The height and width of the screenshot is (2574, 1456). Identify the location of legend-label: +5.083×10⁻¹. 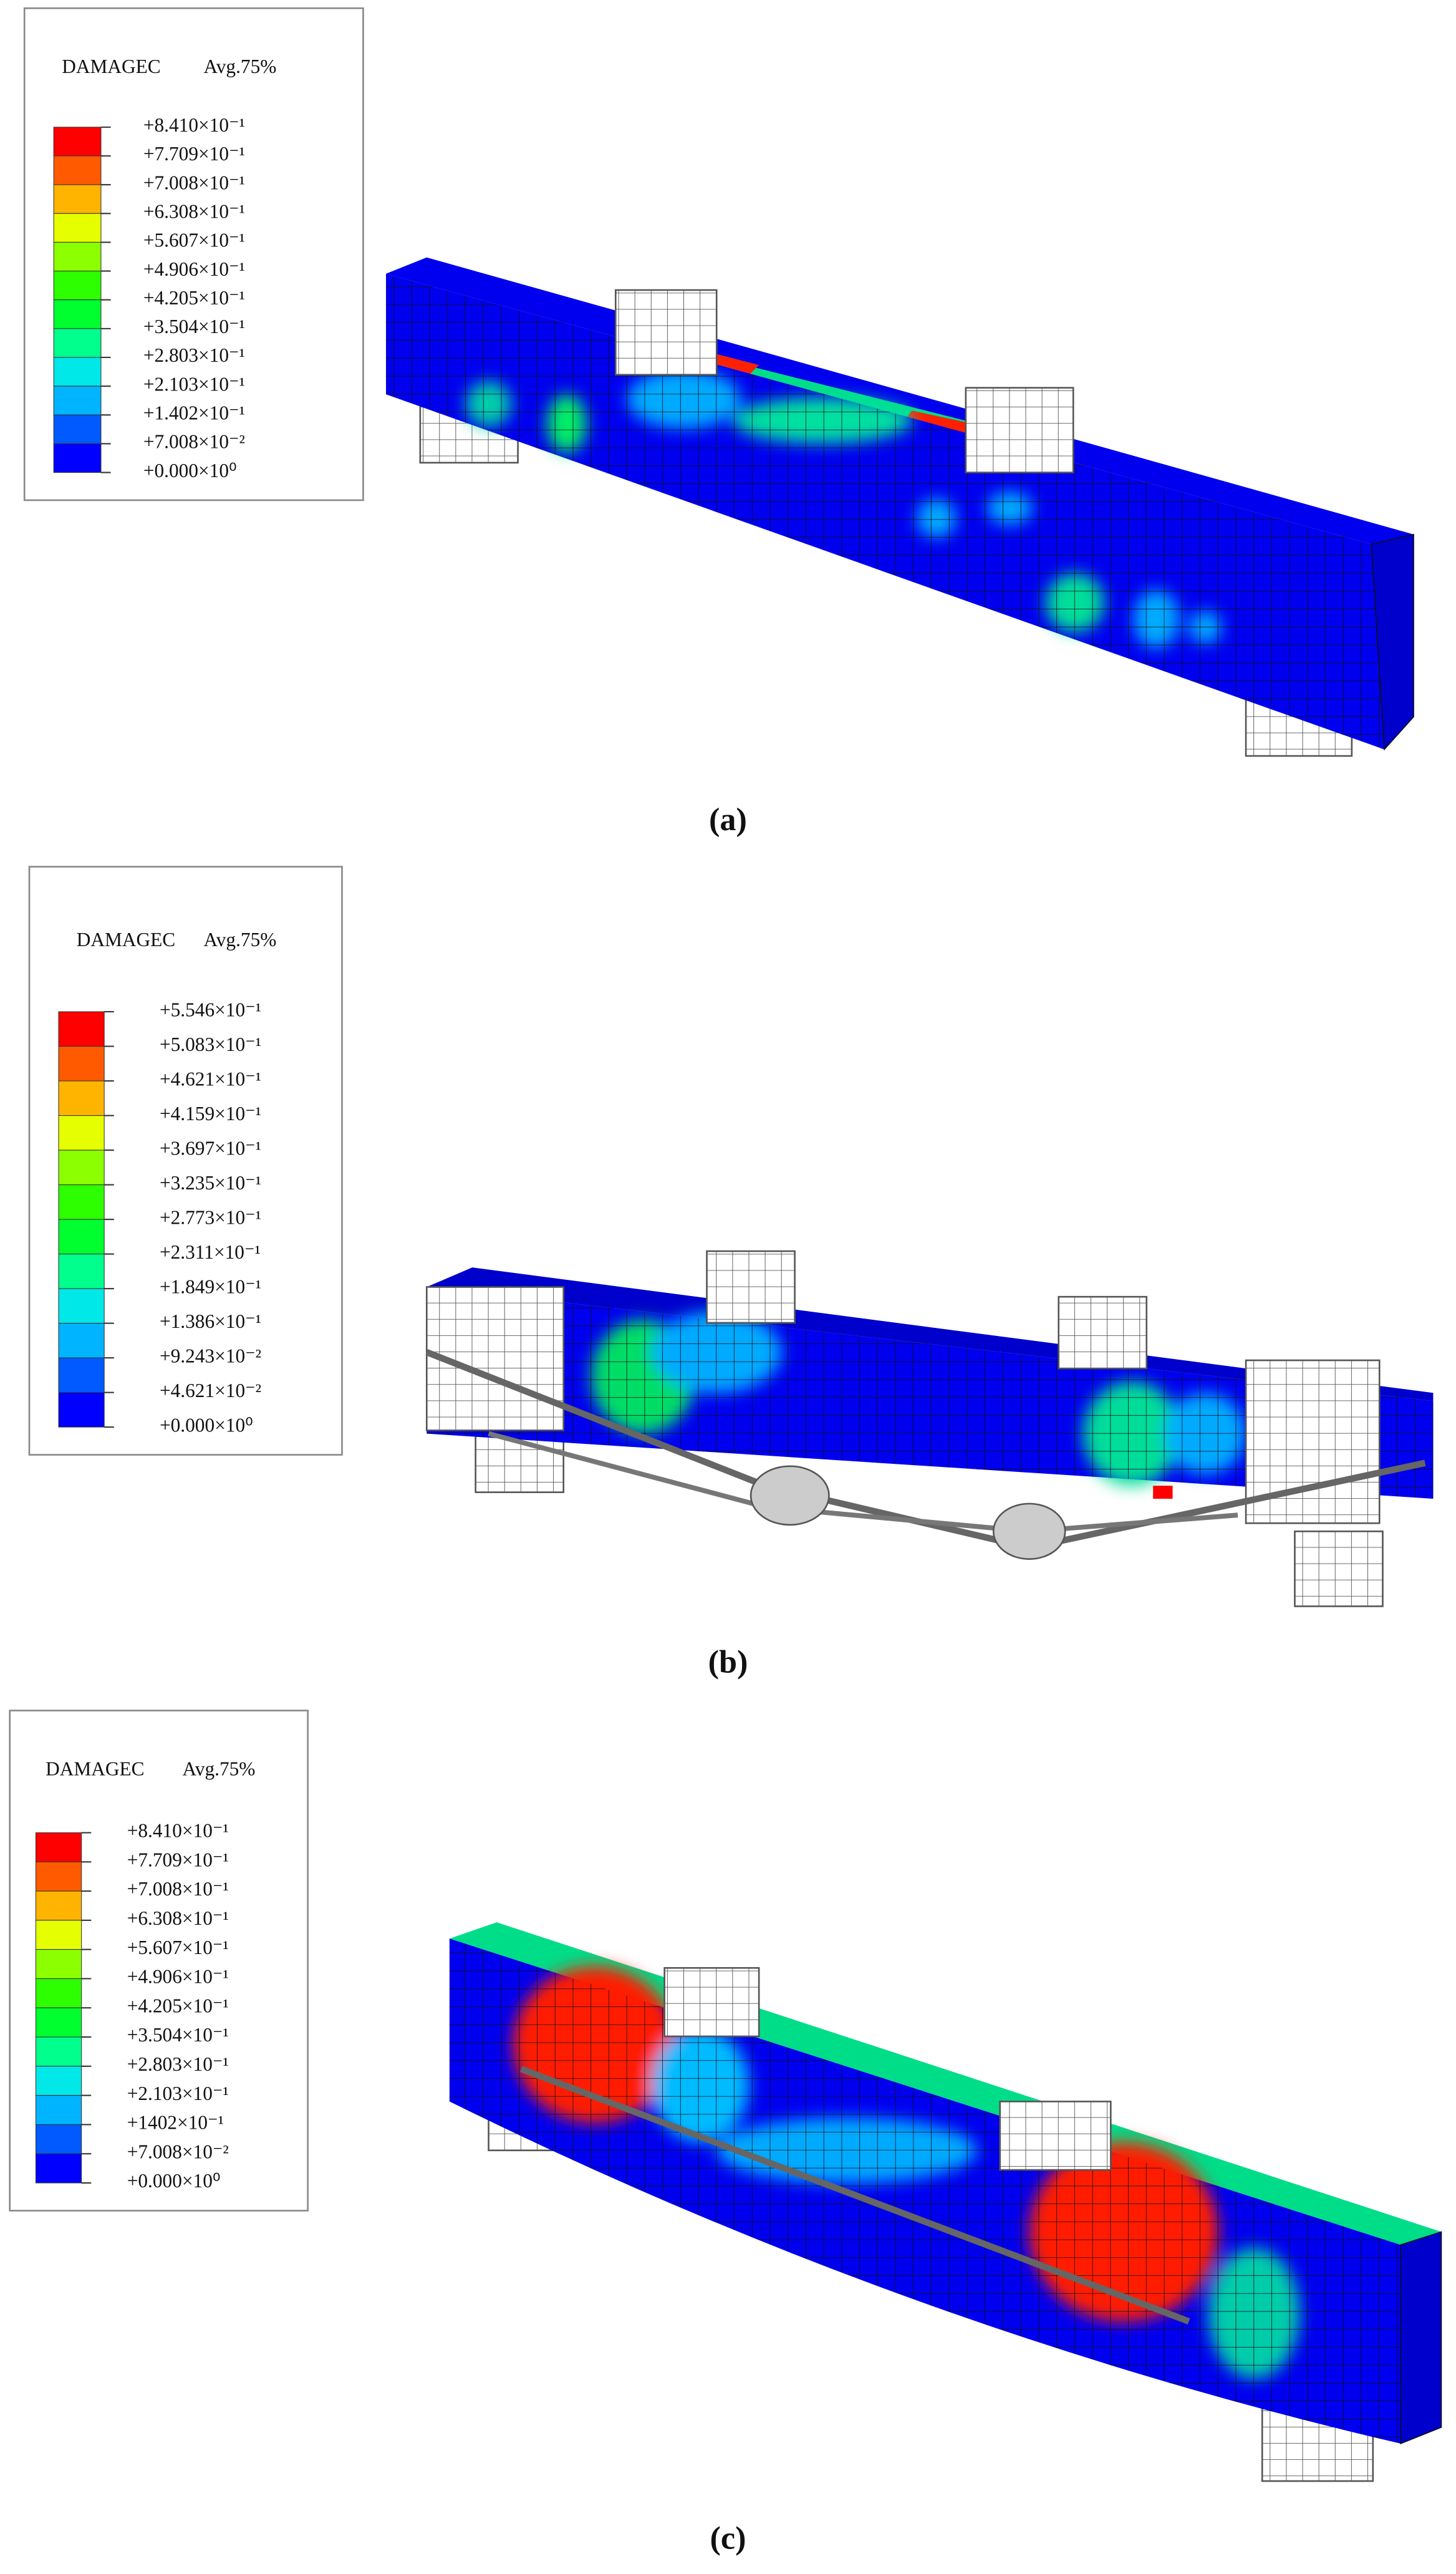
(211, 1044).